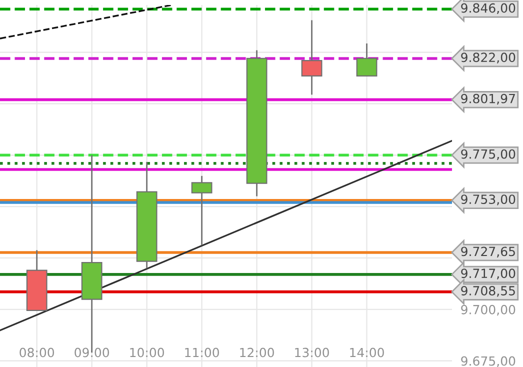  I want to click on y-tick-label: 9.675,00, so click(488, 361).